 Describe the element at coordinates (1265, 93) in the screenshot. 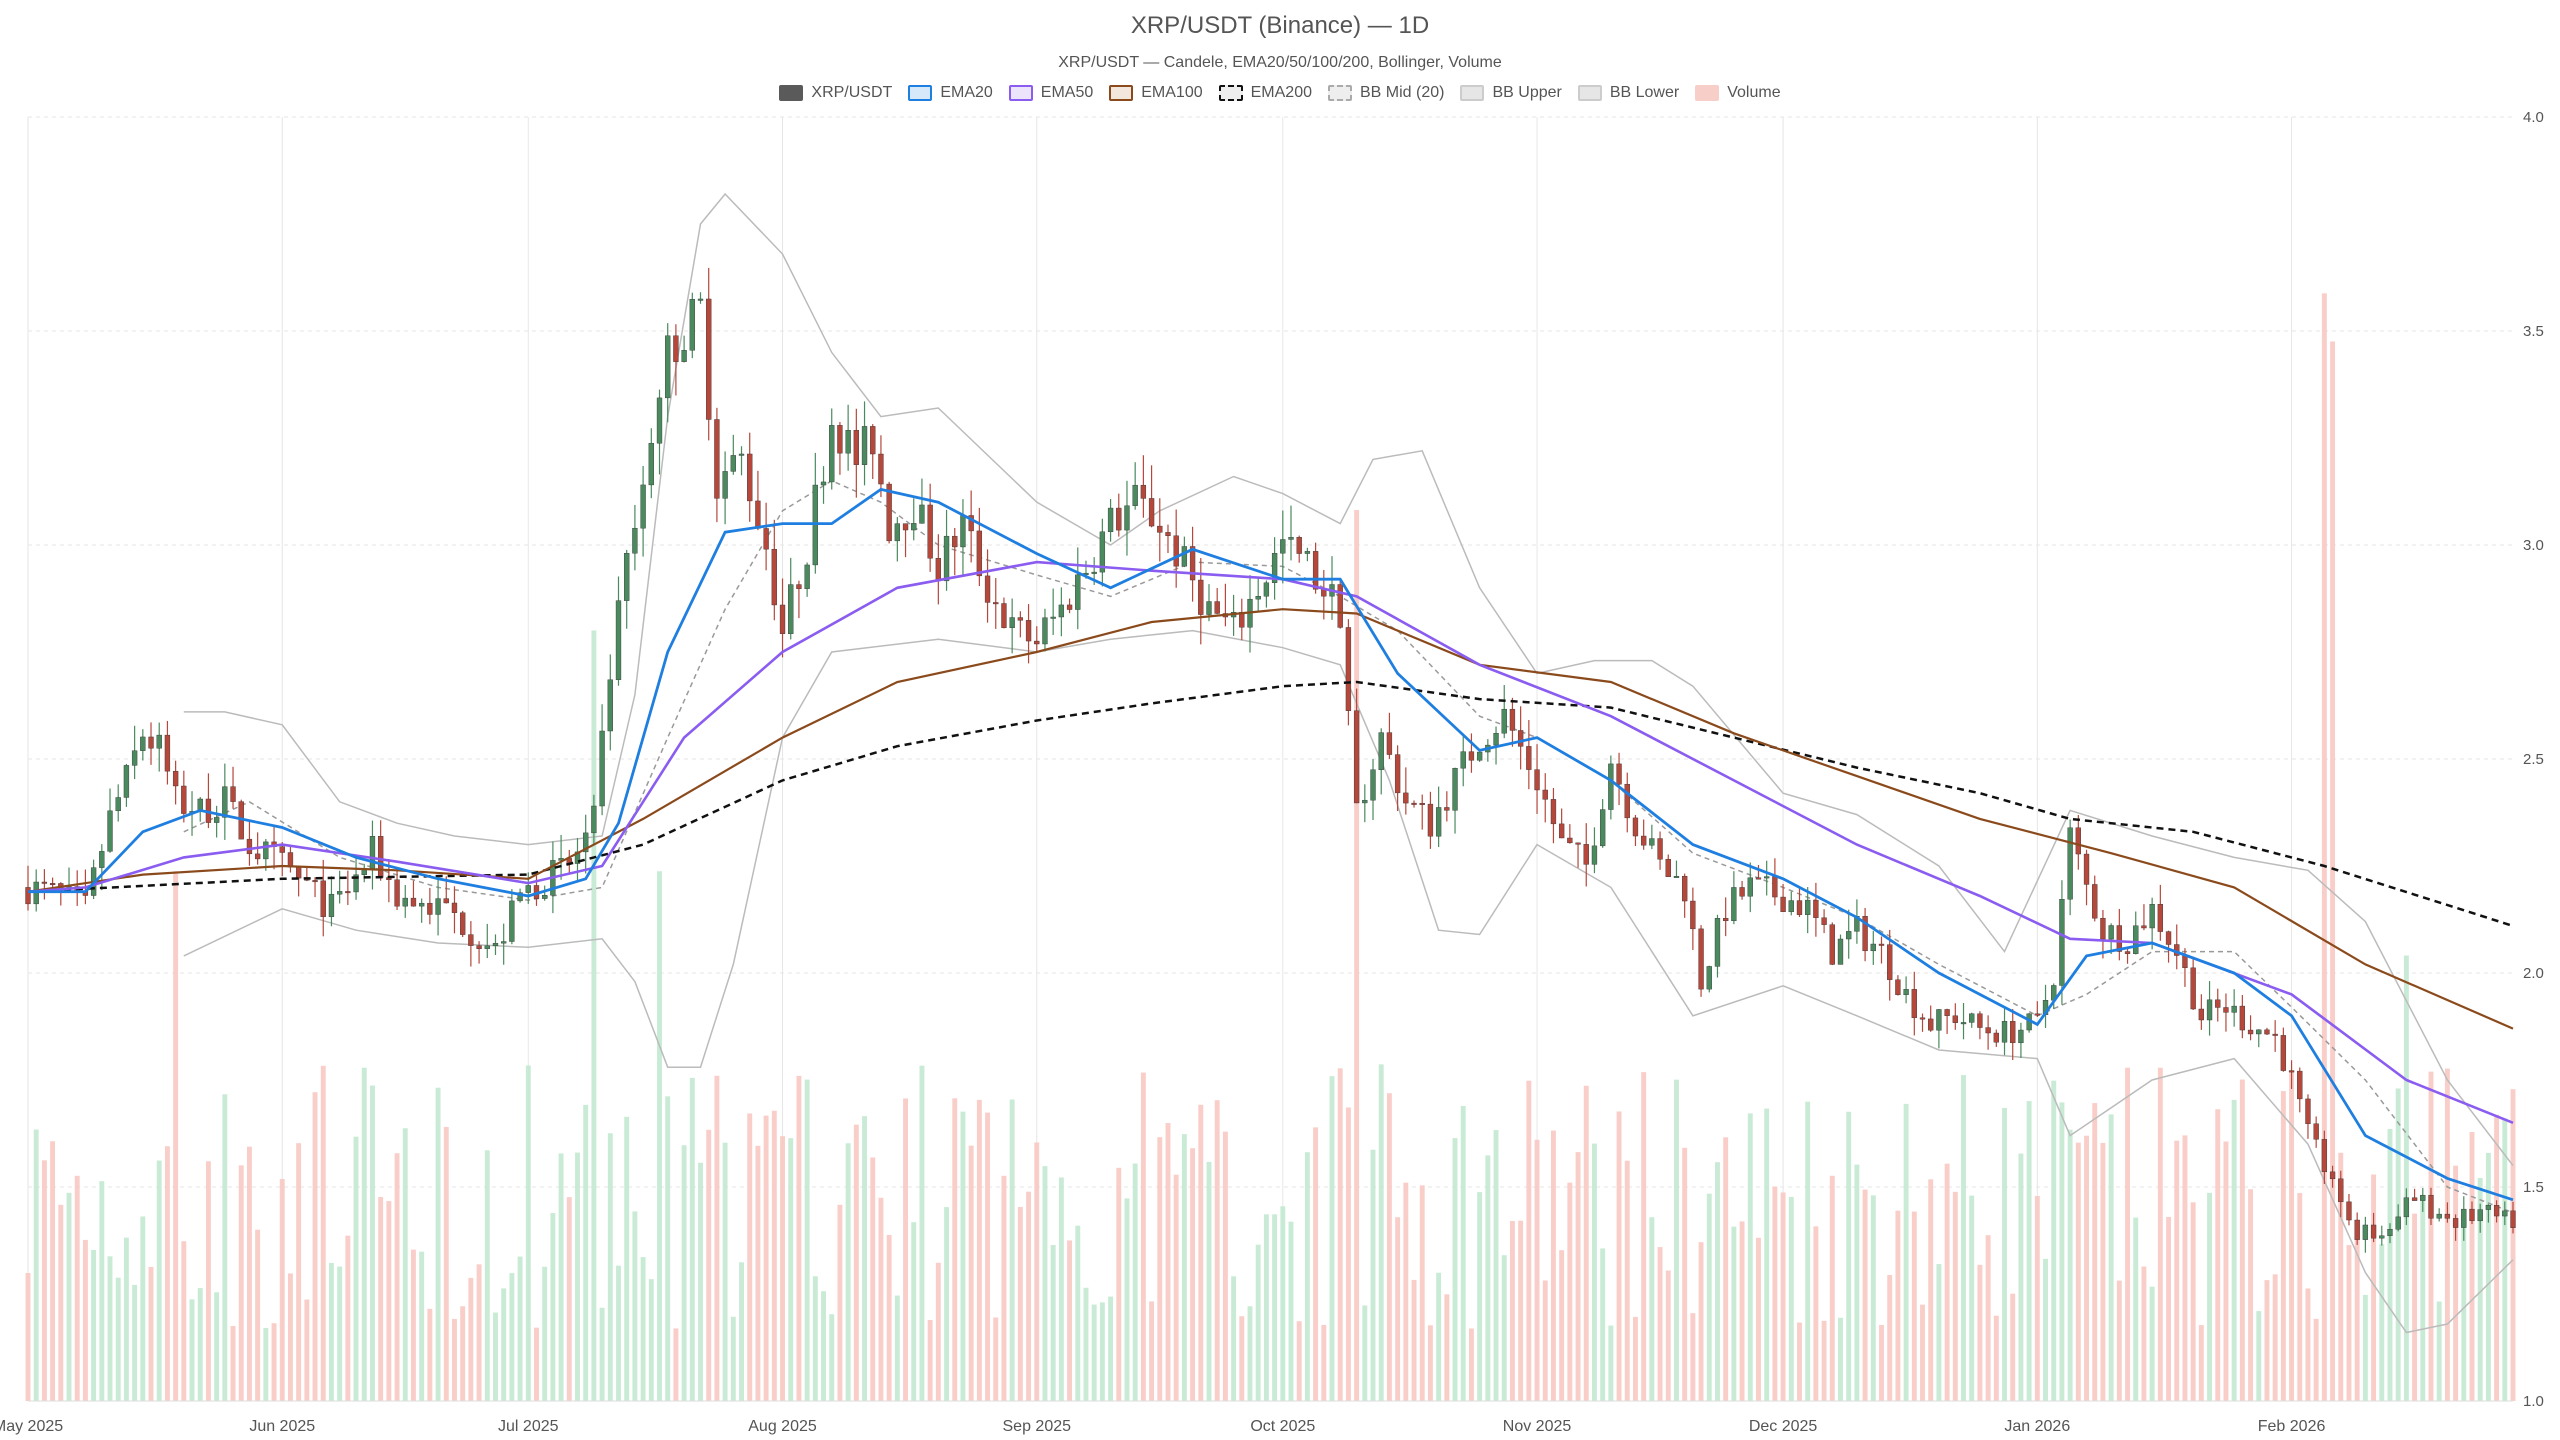

I see `legend-item: EMA200` at that location.